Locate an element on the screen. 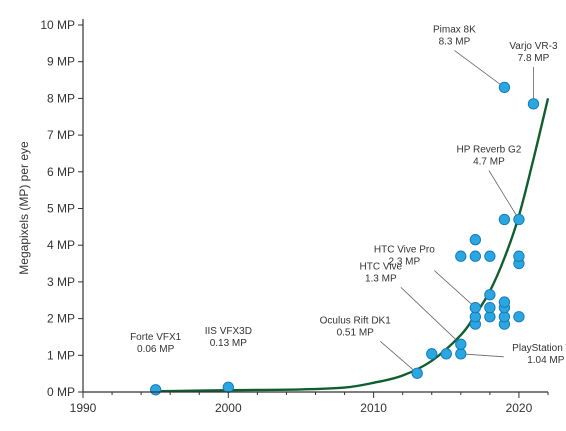  annotation-device-name: Varjo VR-3 is located at coordinates (533, 46).